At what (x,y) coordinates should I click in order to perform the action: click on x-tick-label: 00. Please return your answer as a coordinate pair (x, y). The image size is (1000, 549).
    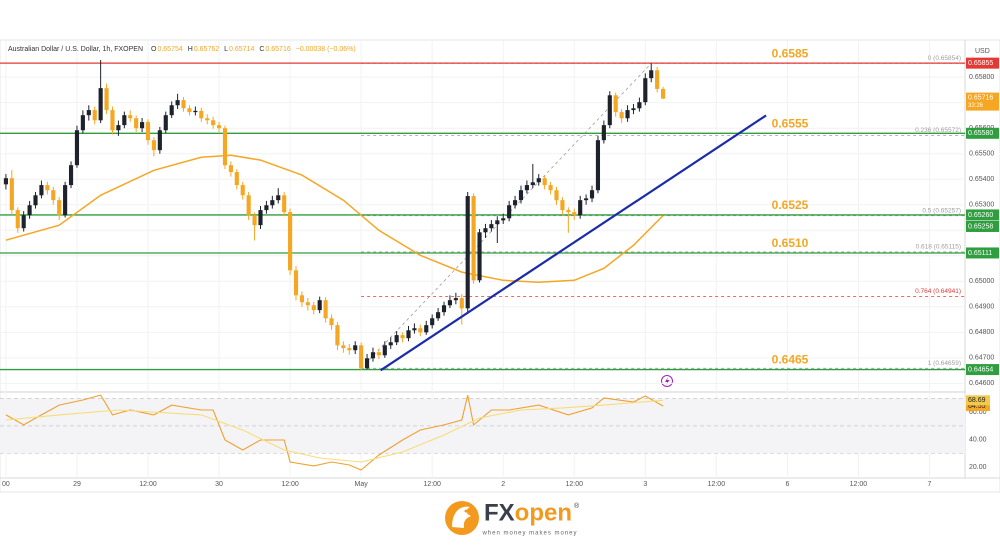
    Looking at the image, I should click on (6, 484).